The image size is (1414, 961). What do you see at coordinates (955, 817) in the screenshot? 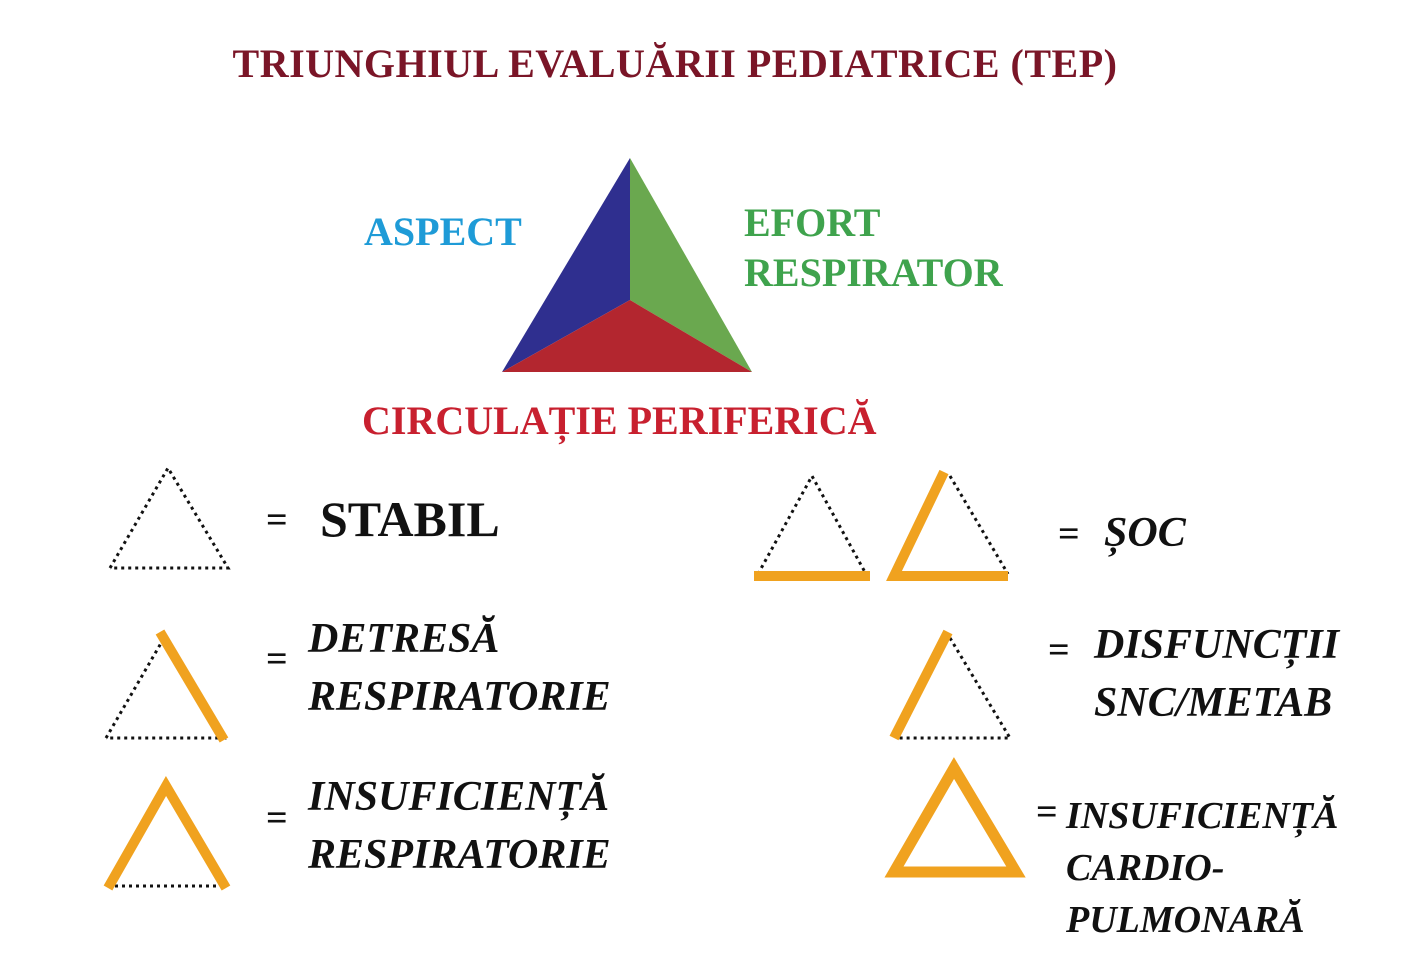
I see `insuf-cp-triangle-icon` at bounding box center [955, 817].